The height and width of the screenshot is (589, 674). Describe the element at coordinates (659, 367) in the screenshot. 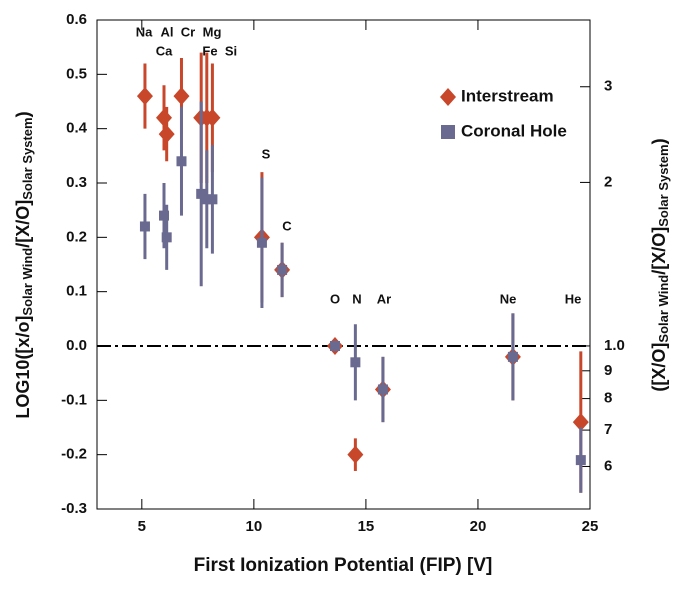

I see `y2-axis-title-part: ([X/O]` at that location.